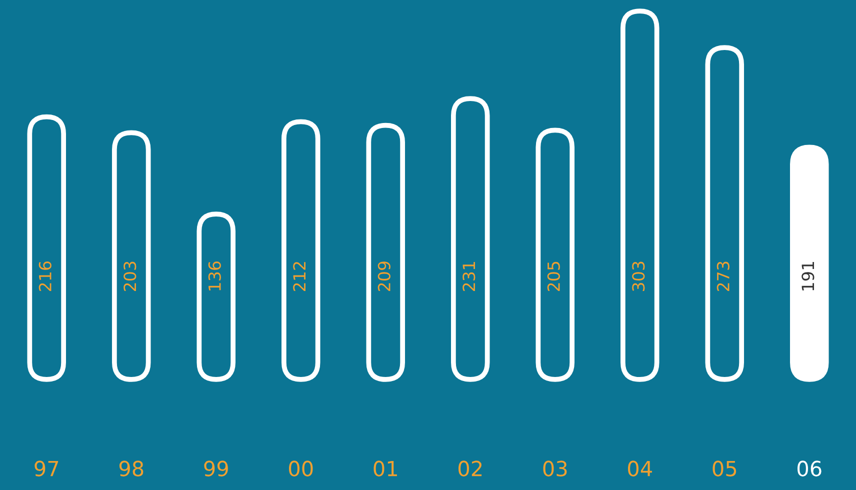 This screenshot has height=490, width=856. I want to click on data-label: 136, so click(214, 275).